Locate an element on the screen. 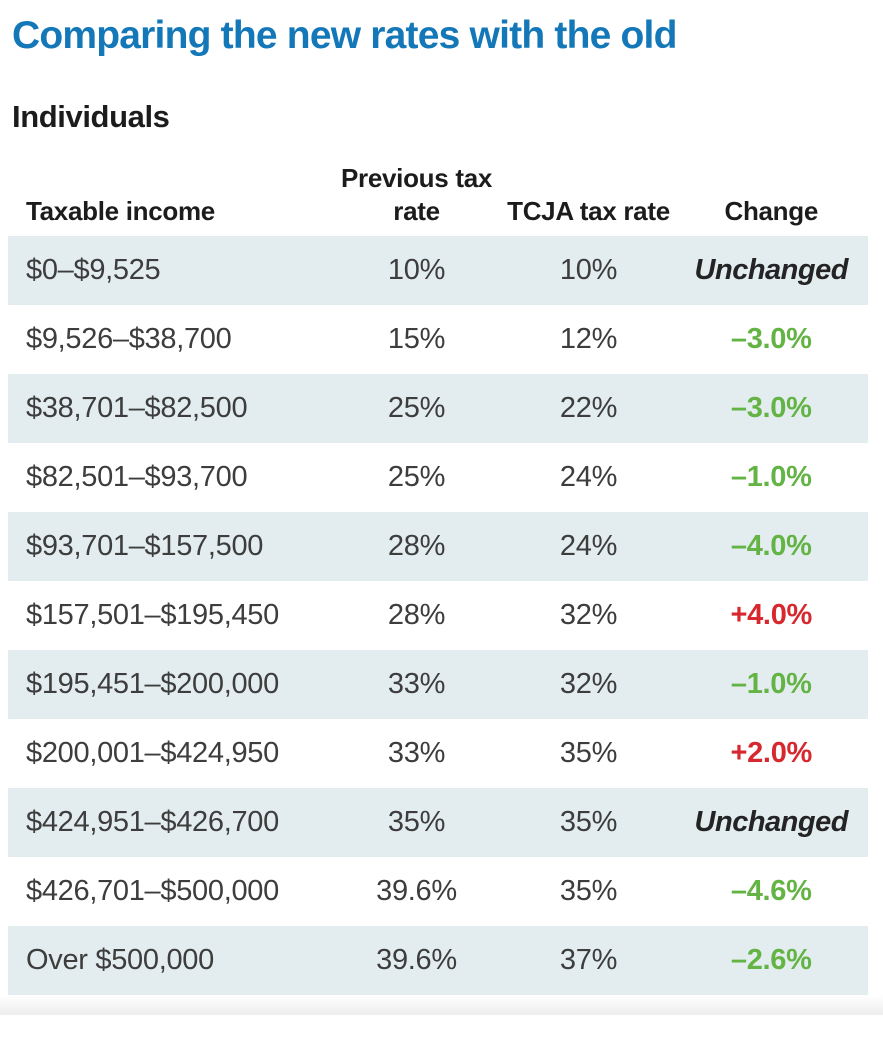 The height and width of the screenshot is (1038, 883). table-row: $93,701–$157,500 28% 24% –4.0% is located at coordinates (438, 547).